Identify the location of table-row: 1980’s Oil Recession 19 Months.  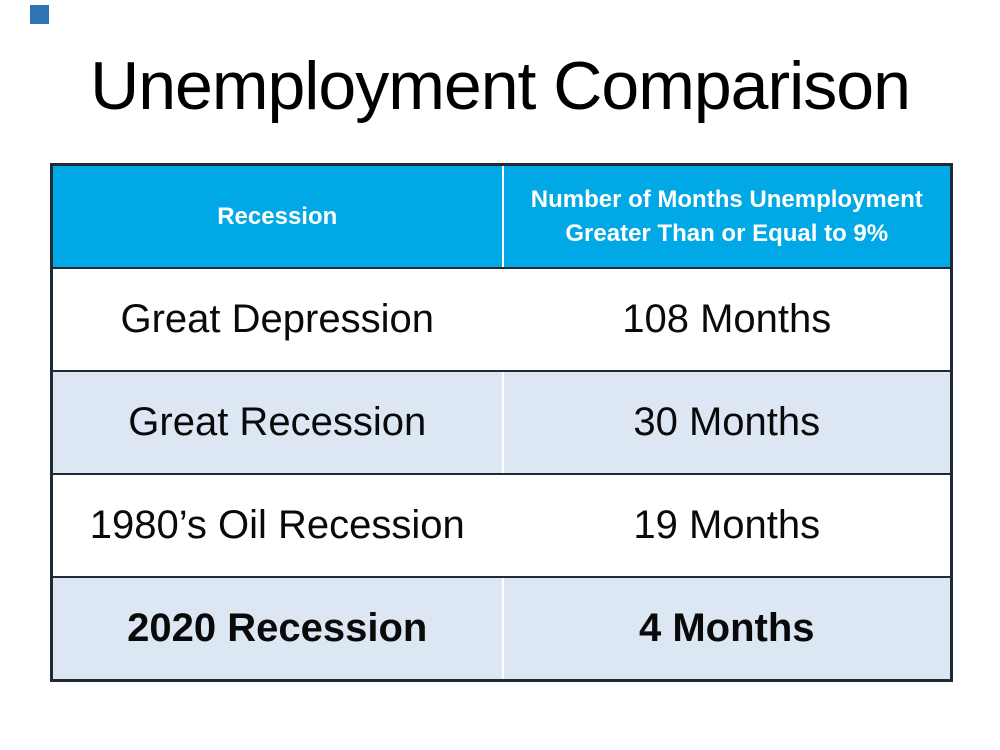
(501, 524).